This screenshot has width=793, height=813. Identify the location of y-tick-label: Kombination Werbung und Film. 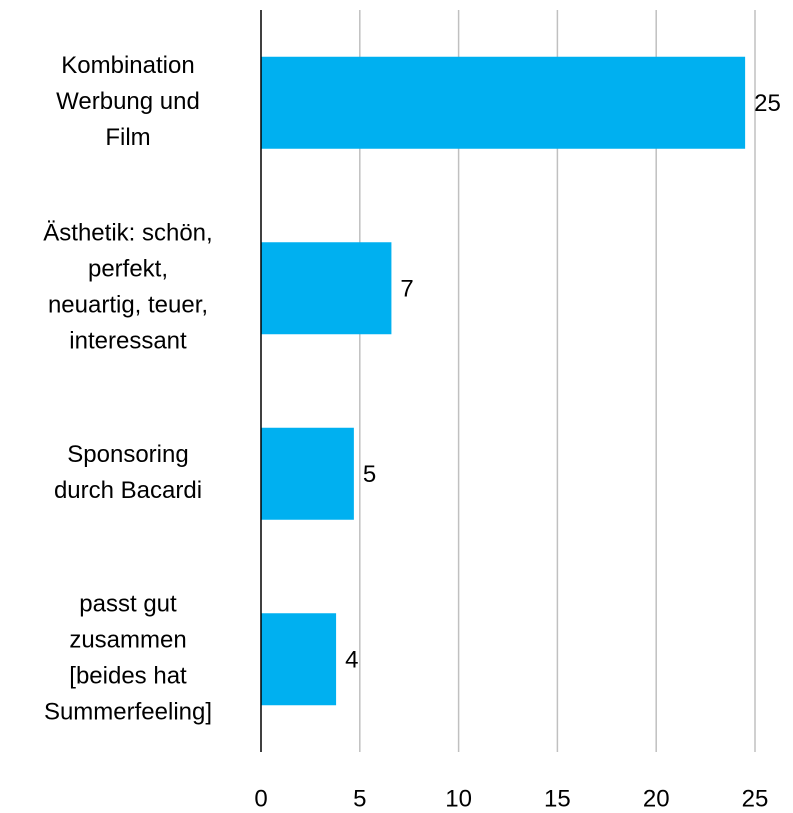
(128, 101).